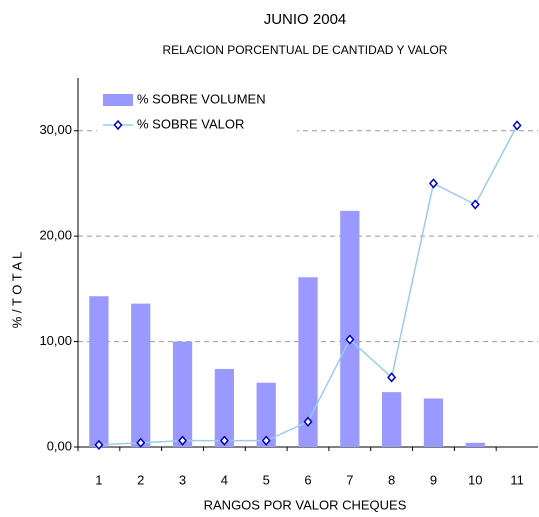 The width and height of the screenshot is (539, 517). Describe the element at coordinates (201, 98) in the screenshot. I see `legend-label: % SOBRE VOLUMEN` at that location.